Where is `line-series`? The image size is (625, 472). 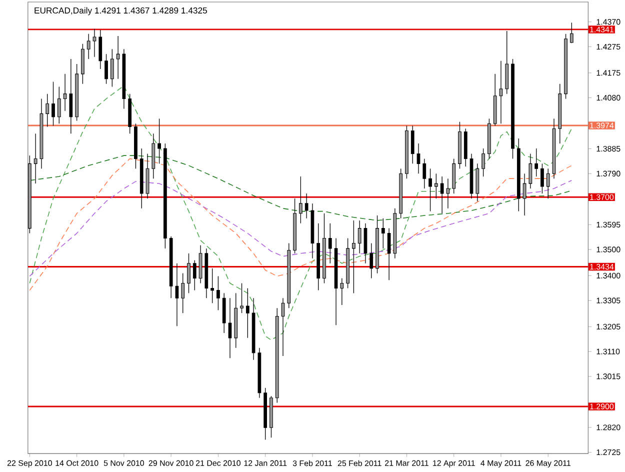 line-series is located at coordinates (300, 188).